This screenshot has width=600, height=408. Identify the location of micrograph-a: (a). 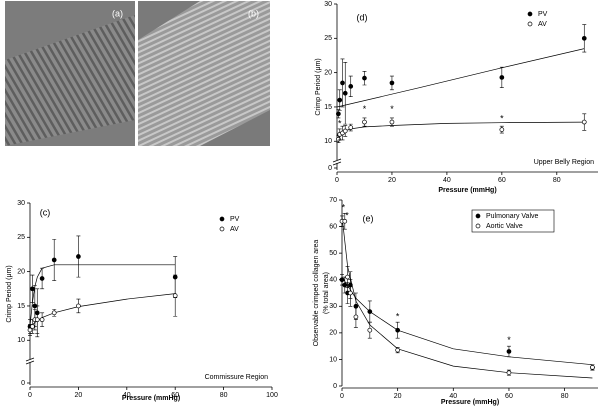
(70, 73).